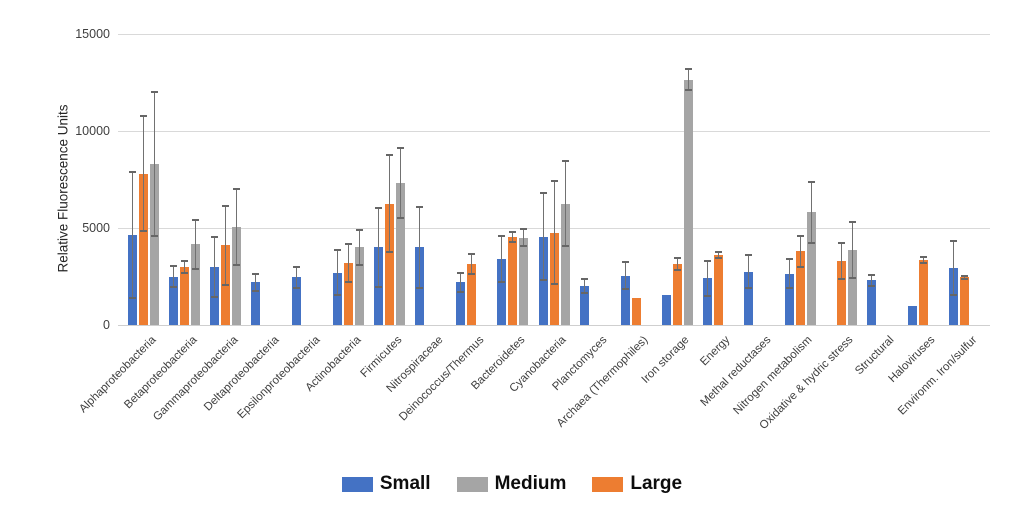 Image resolution: width=1024 pixels, height=509 pixels. Describe the element at coordinates (554, 325) in the screenshot. I see `x-axis-line` at that location.